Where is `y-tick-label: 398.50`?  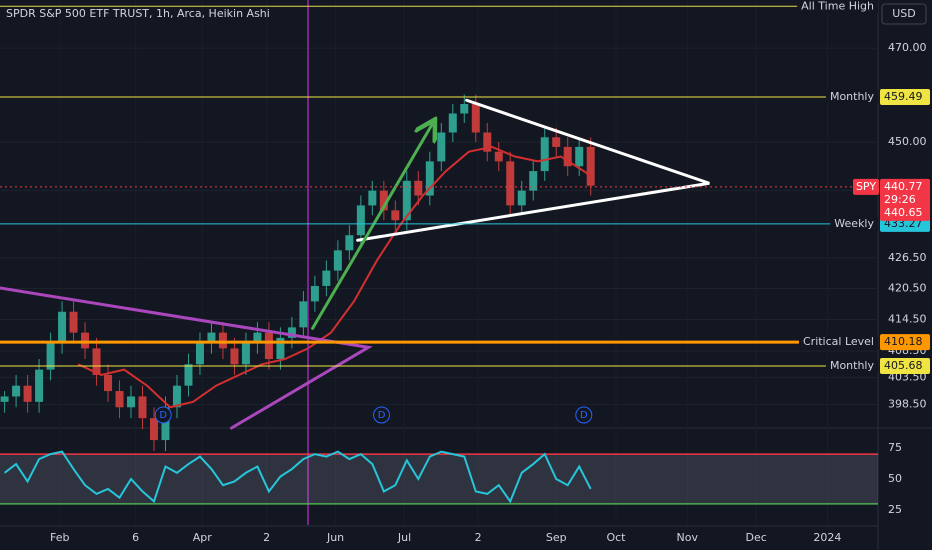 y-tick-label: 398.50 is located at coordinates (907, 404).